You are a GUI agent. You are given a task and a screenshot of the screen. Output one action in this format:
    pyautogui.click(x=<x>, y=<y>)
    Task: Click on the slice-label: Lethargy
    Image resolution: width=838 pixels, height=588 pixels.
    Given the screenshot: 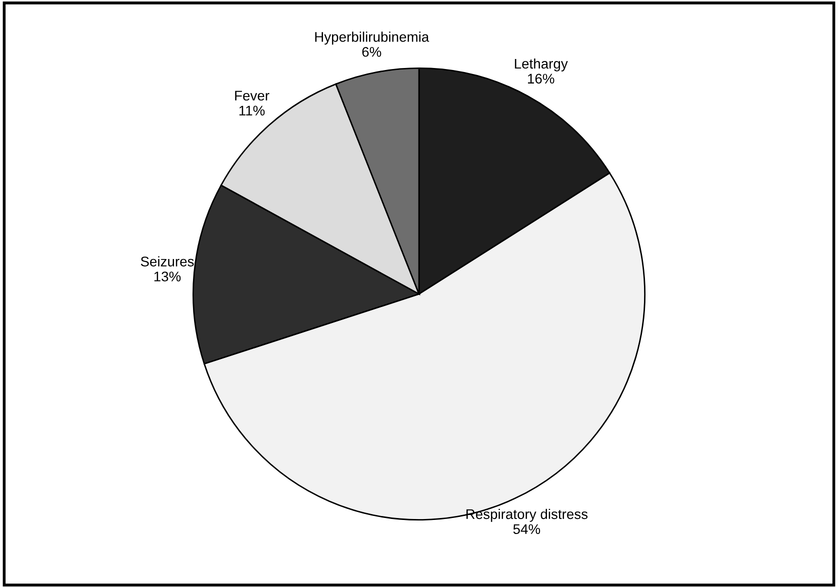 What is the action you would take?
    pyautogui.click(x=541, y=65)
    